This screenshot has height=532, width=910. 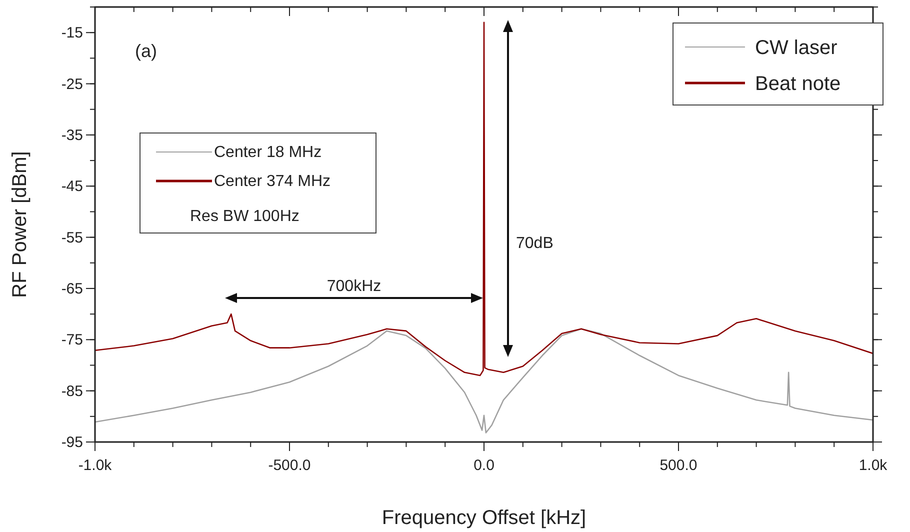 I want to click on legend-label: CW laser, so click(x=796, y=48).